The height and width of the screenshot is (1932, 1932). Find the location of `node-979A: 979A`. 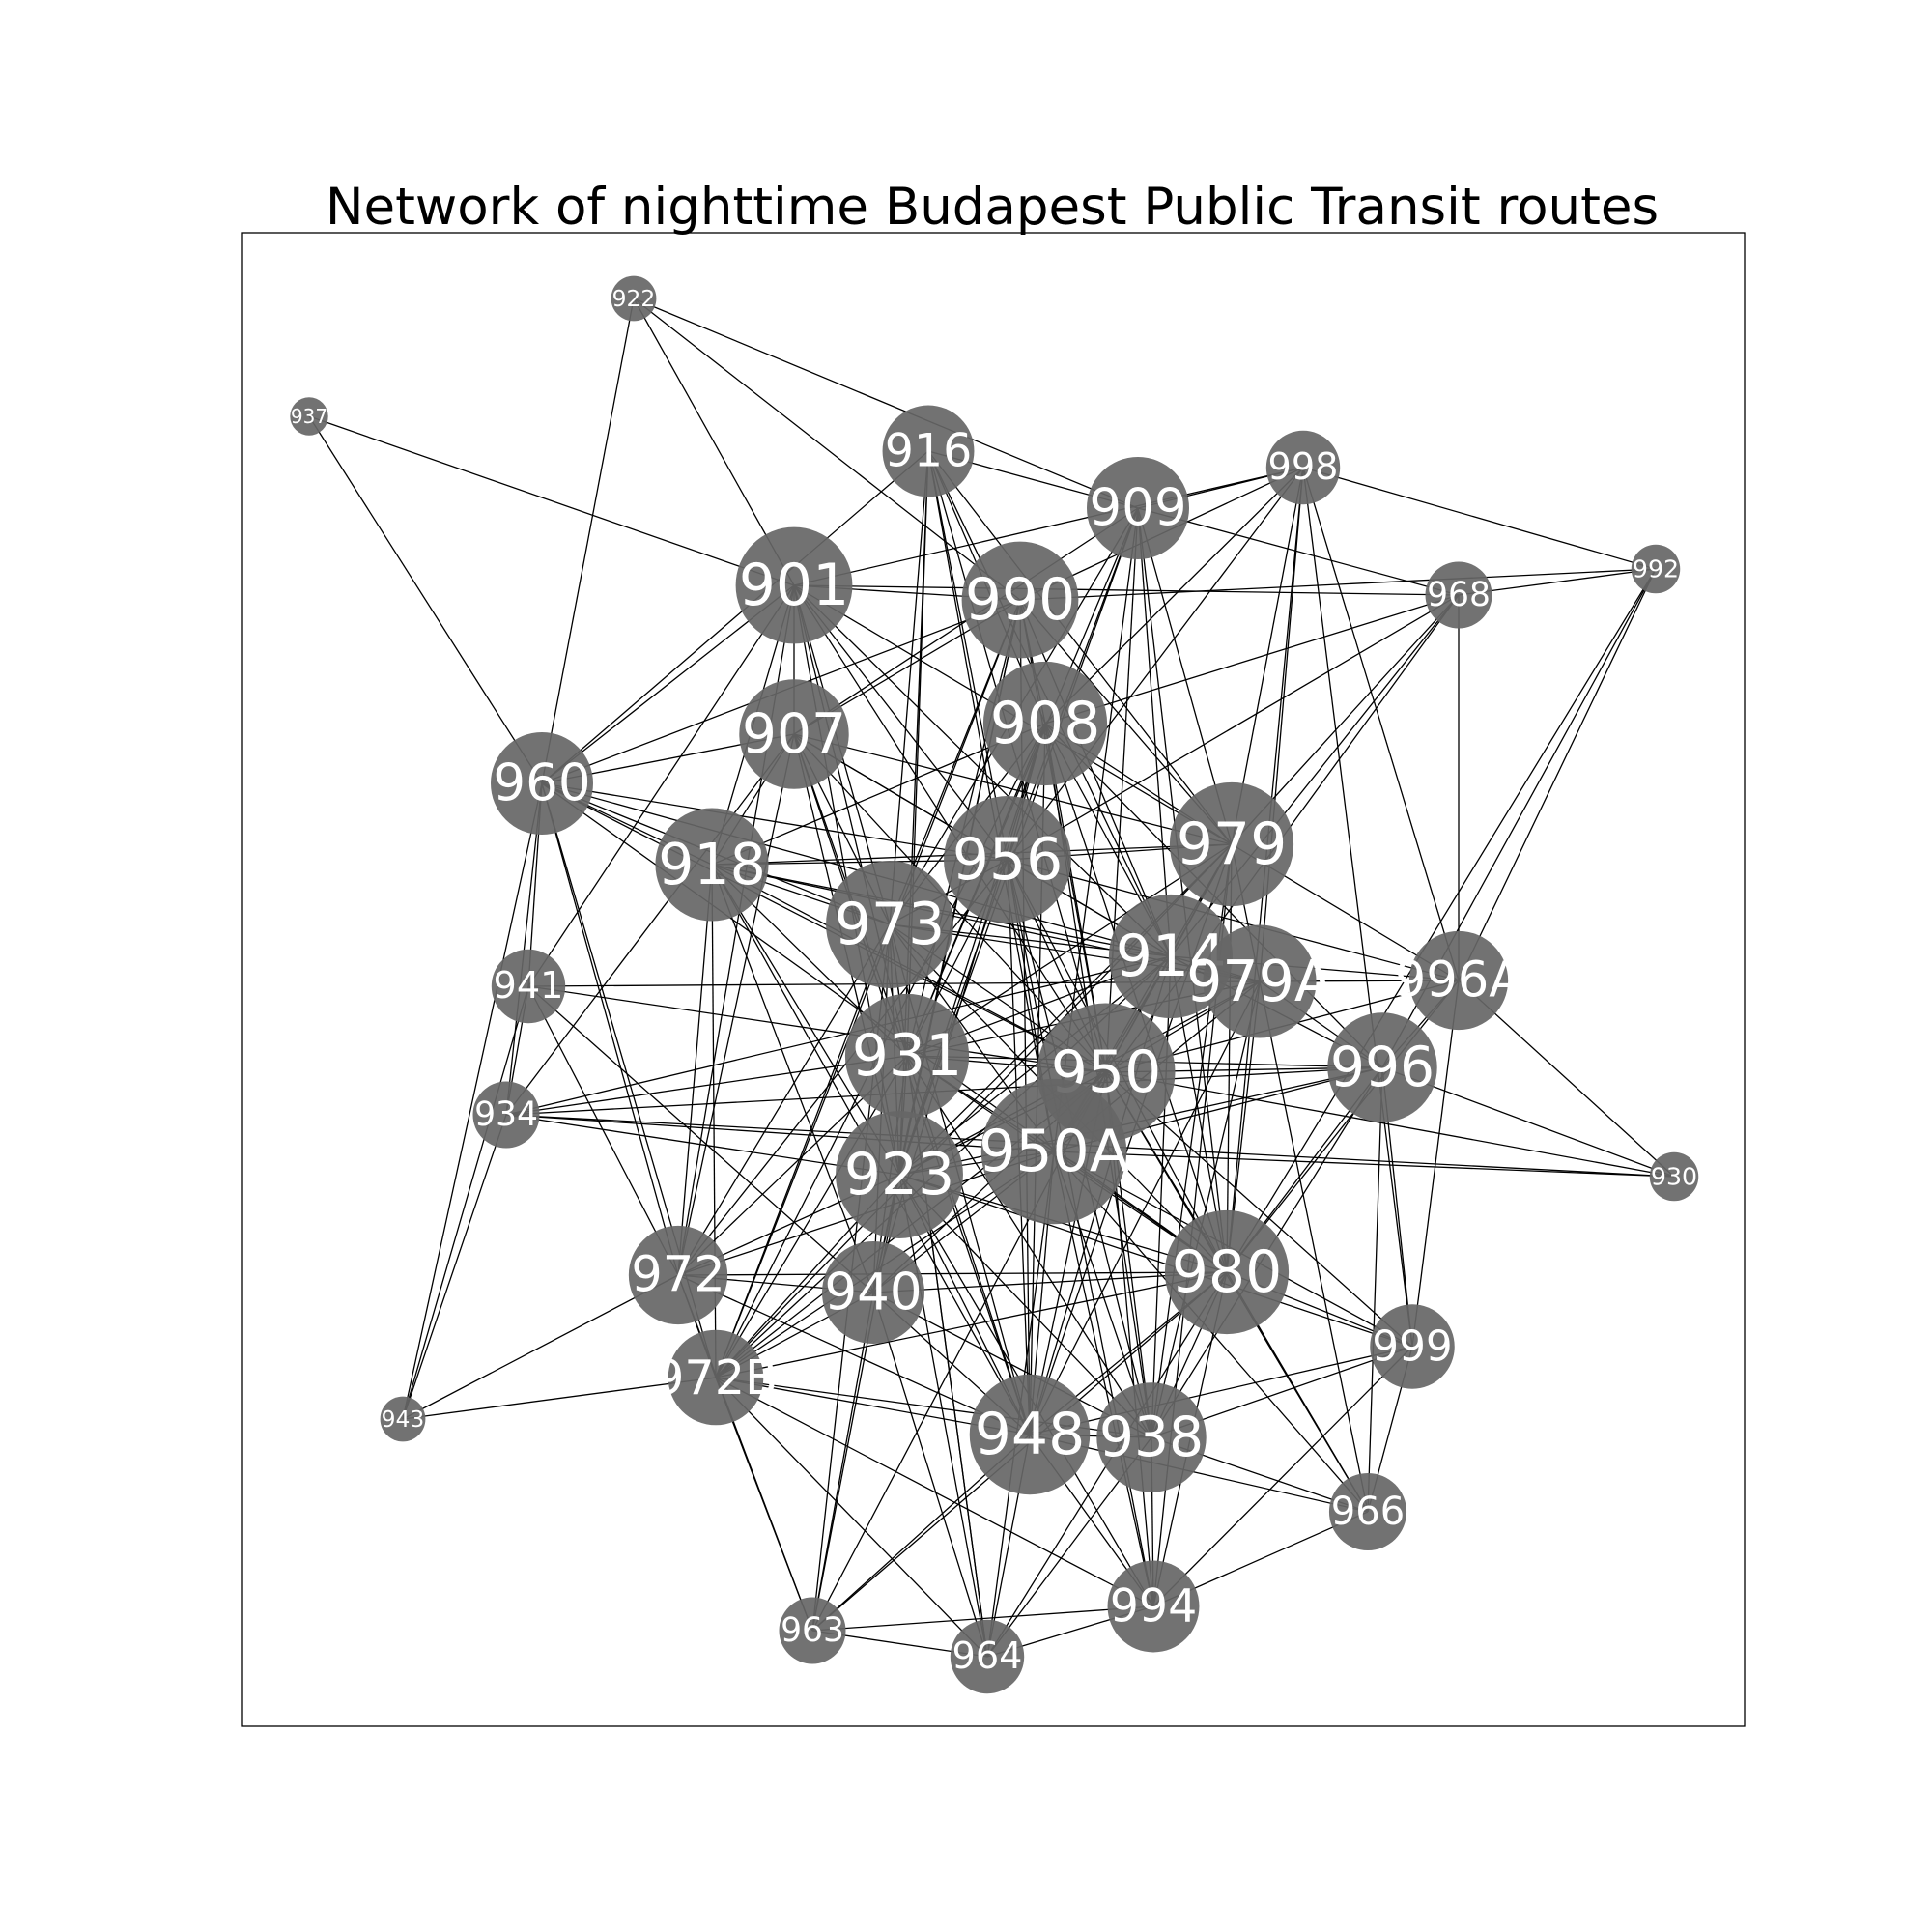

node-979A: 979A is located at coordinates (1259, 981).